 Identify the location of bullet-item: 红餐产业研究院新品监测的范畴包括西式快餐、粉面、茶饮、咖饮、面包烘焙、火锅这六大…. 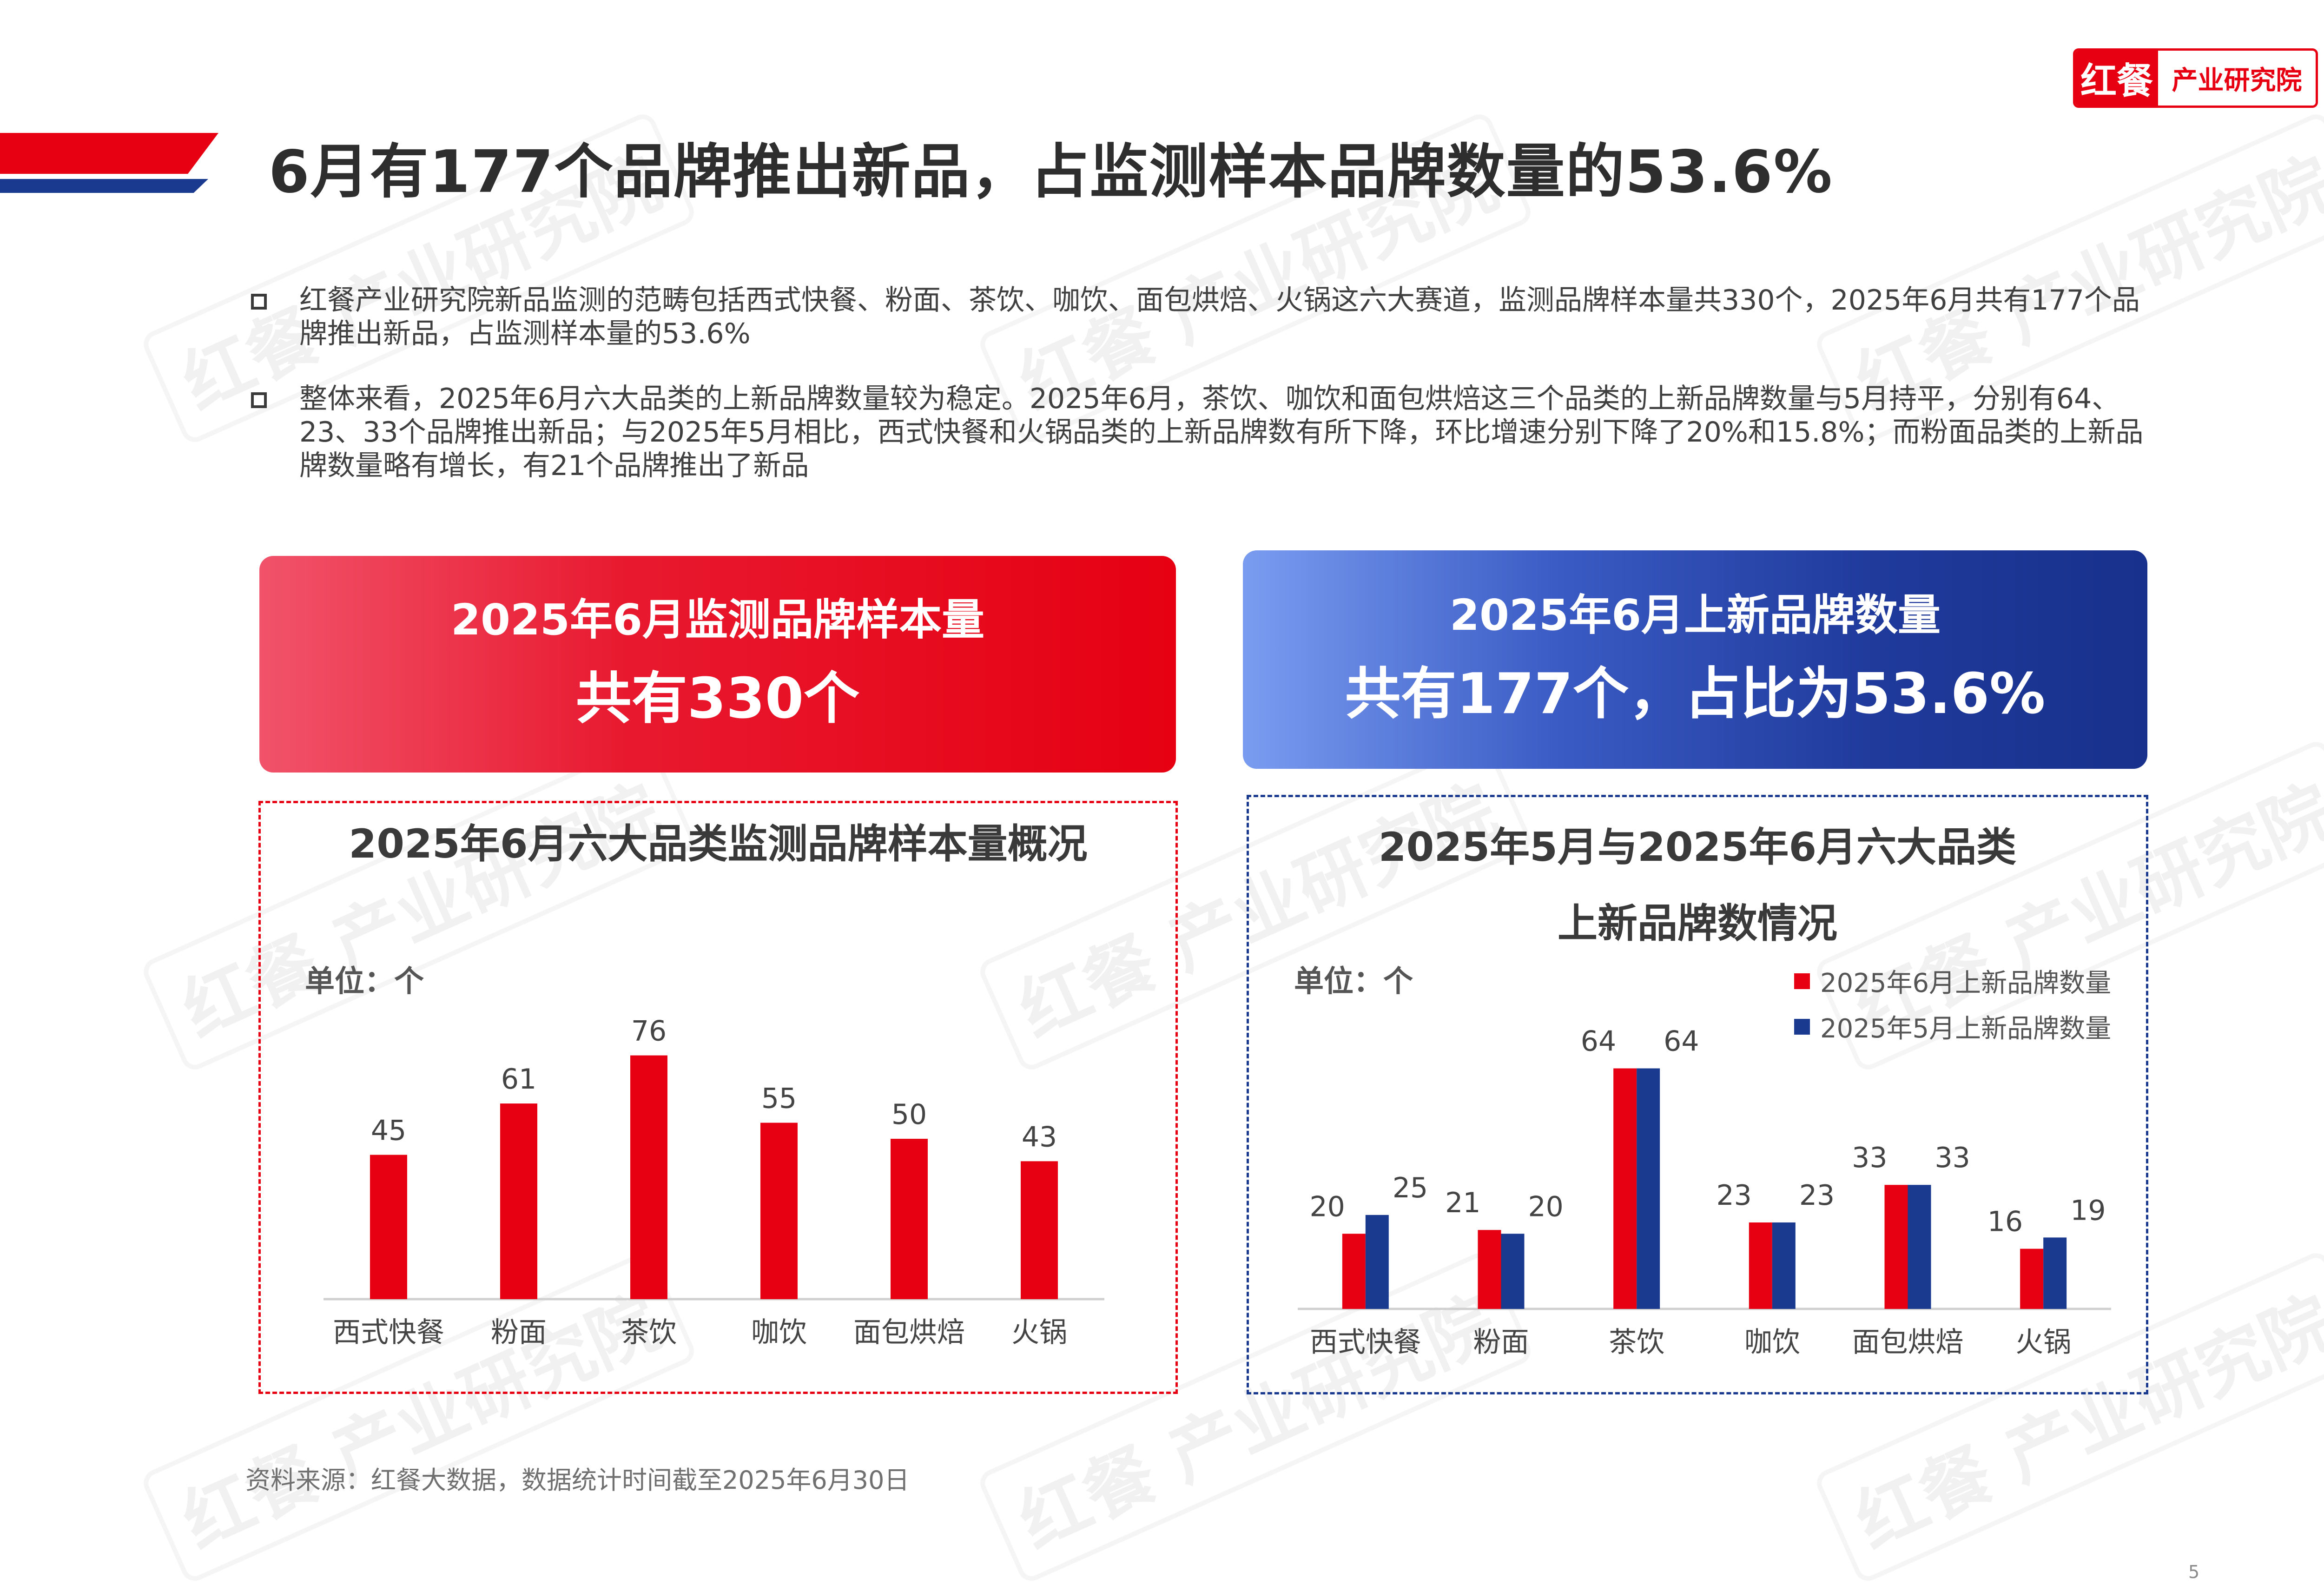
(1208, 317).